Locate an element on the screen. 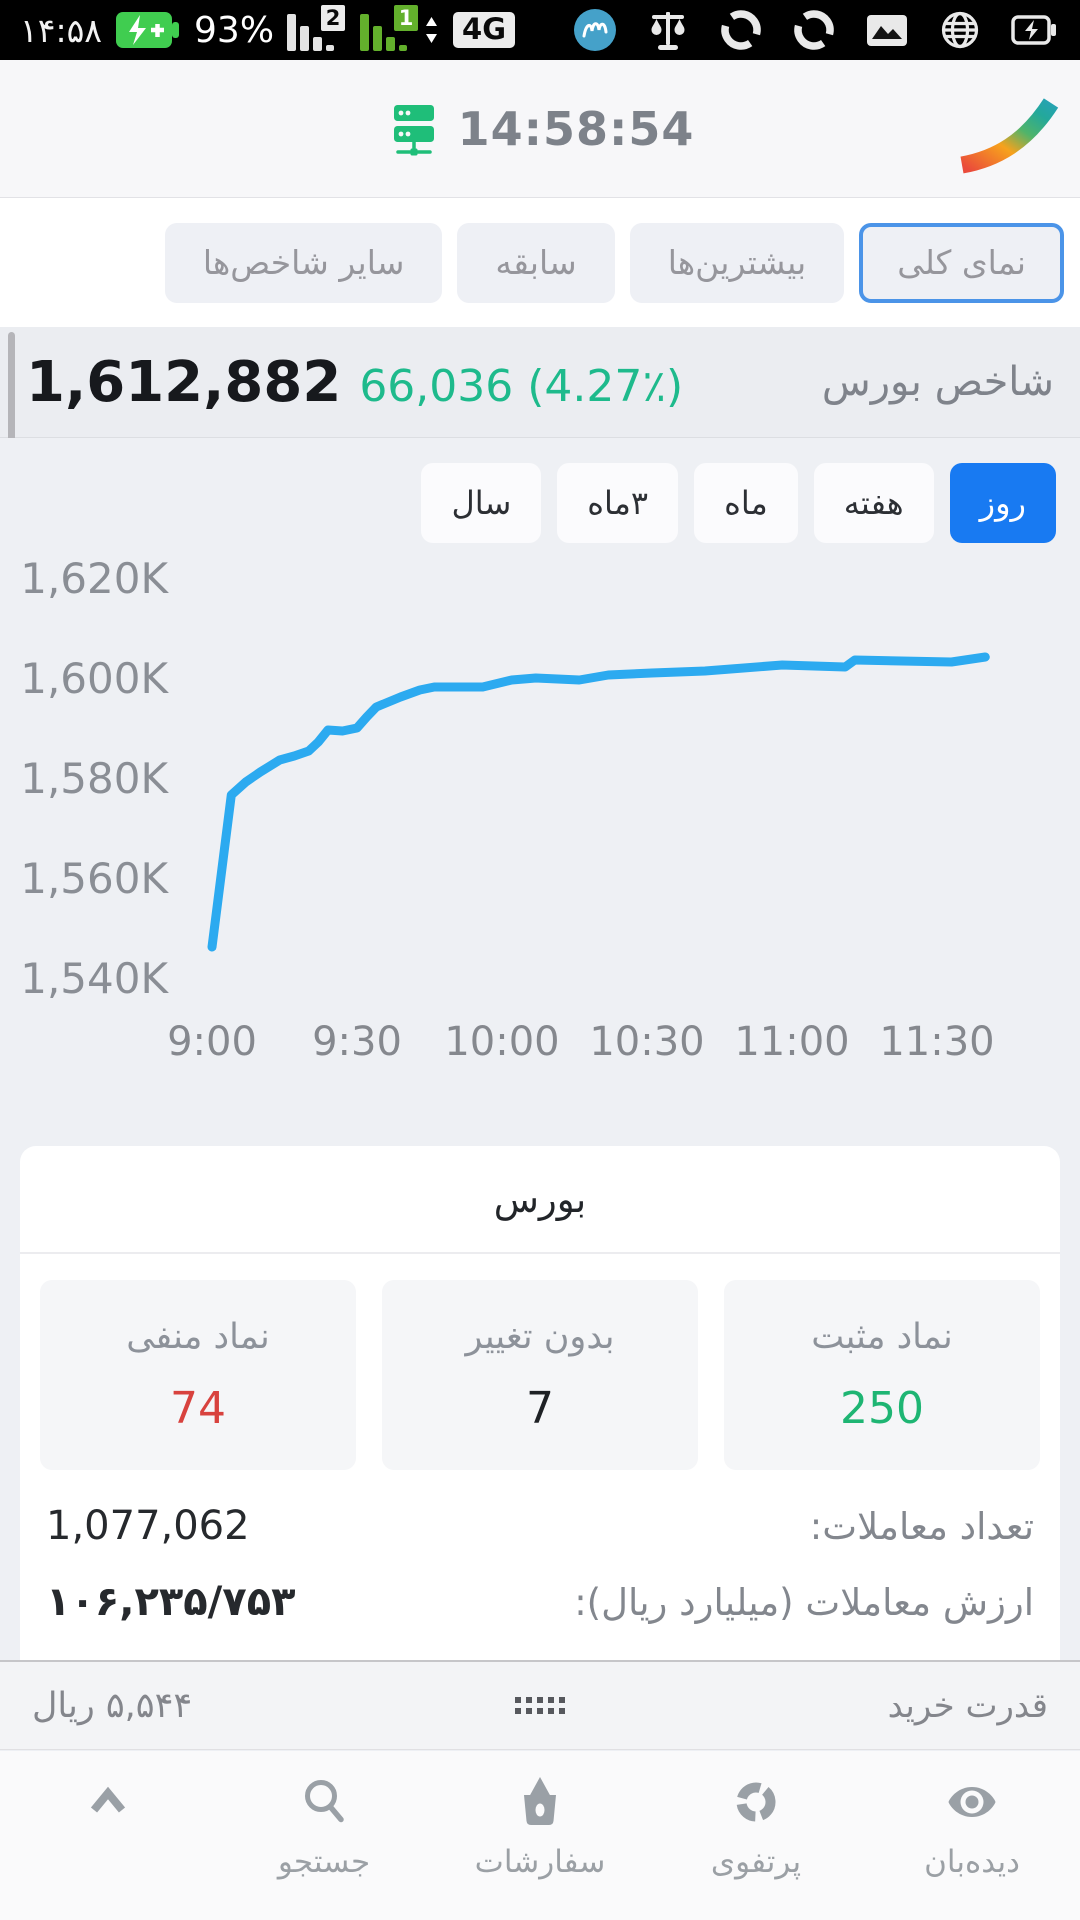  range-year-button: سال is located at coordinates (481, 503).